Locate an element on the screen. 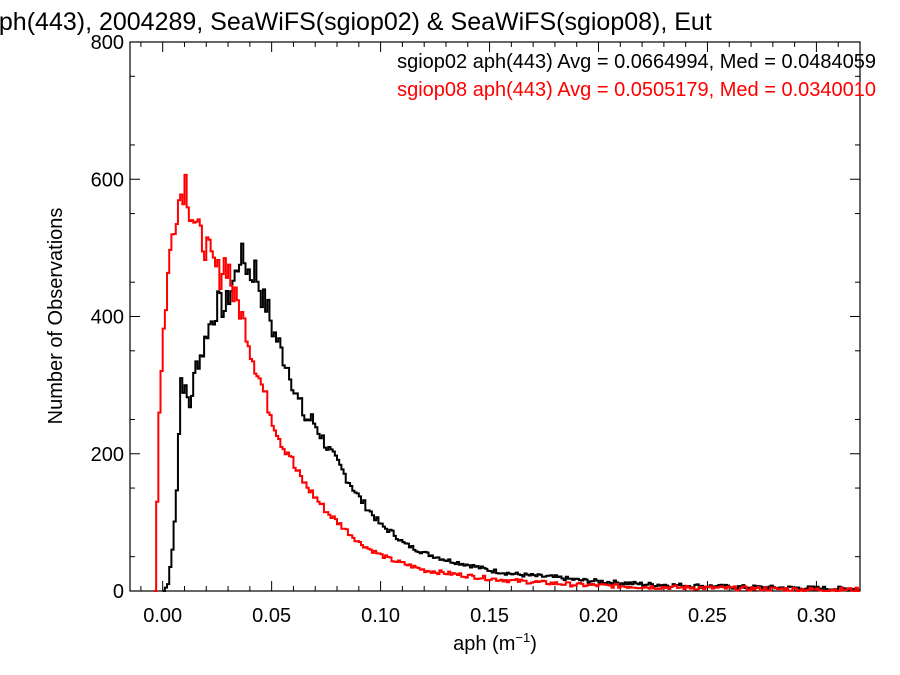 This screenshot has height=675, width=900. x-tick-label: 0.00 is located at coordinates (162, 616).